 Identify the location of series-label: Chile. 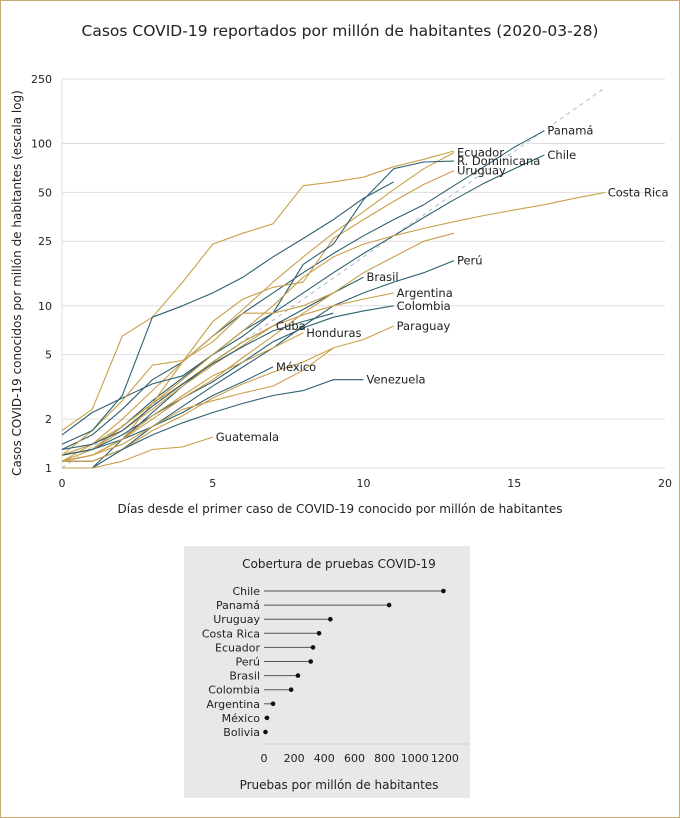
(561, 155).